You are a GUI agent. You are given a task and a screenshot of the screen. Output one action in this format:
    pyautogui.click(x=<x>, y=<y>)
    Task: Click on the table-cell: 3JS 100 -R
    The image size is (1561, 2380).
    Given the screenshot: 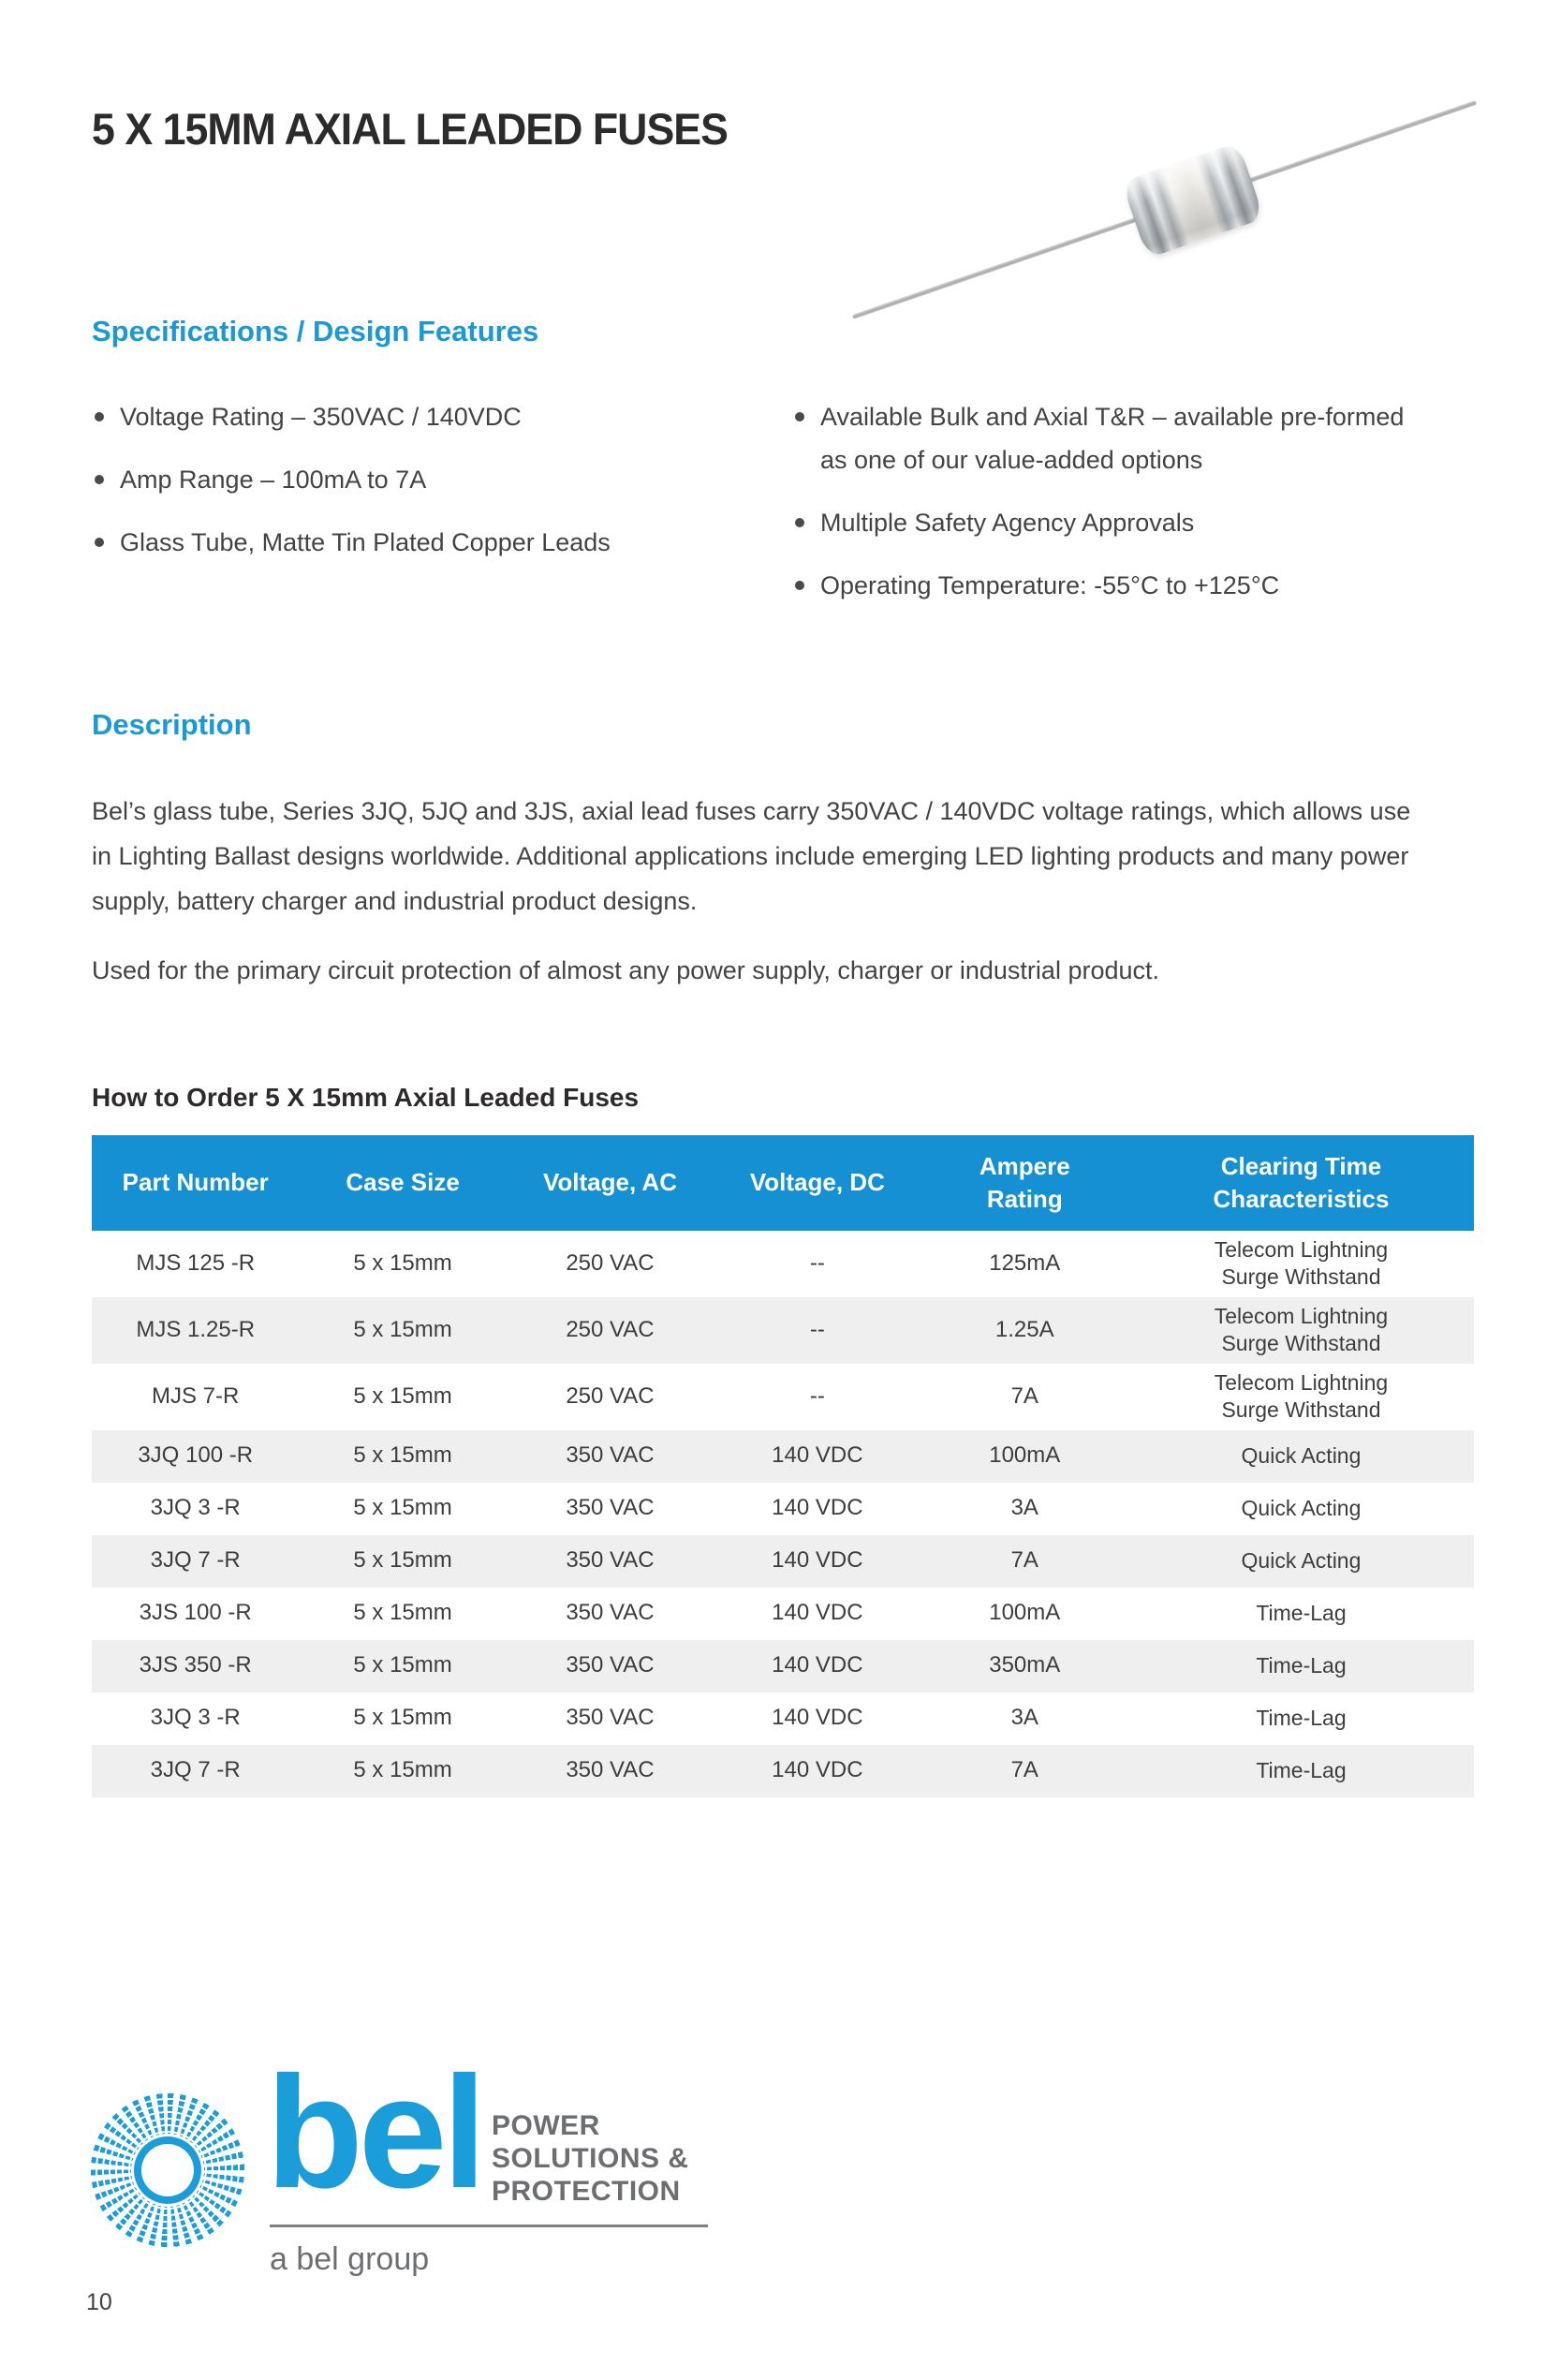 What is the action you would take?
    pyautogui.click(x=195, y=1613)
    